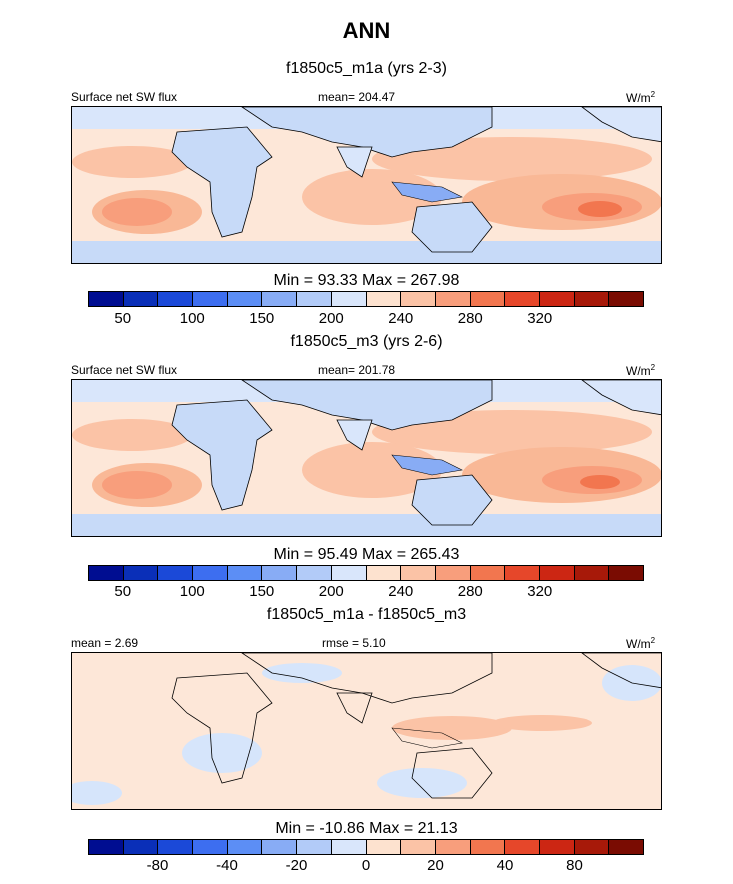  I want to click on panel-1-map, so click(366, 185).